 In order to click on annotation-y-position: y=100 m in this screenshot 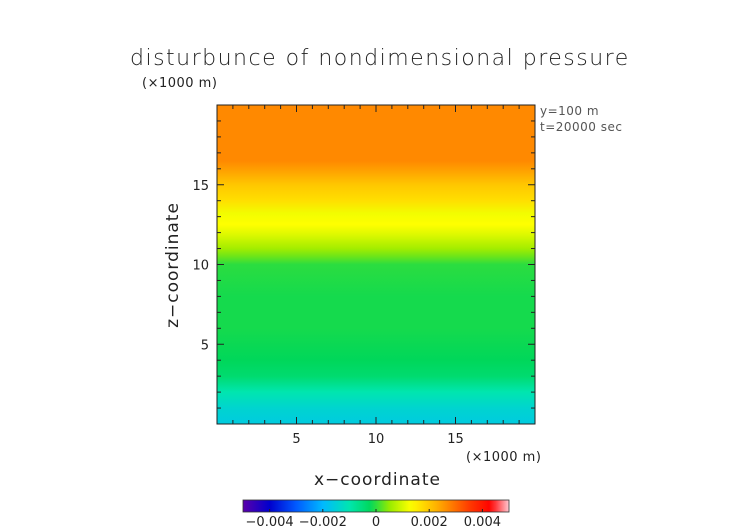, I will do `click(570, 111)`.